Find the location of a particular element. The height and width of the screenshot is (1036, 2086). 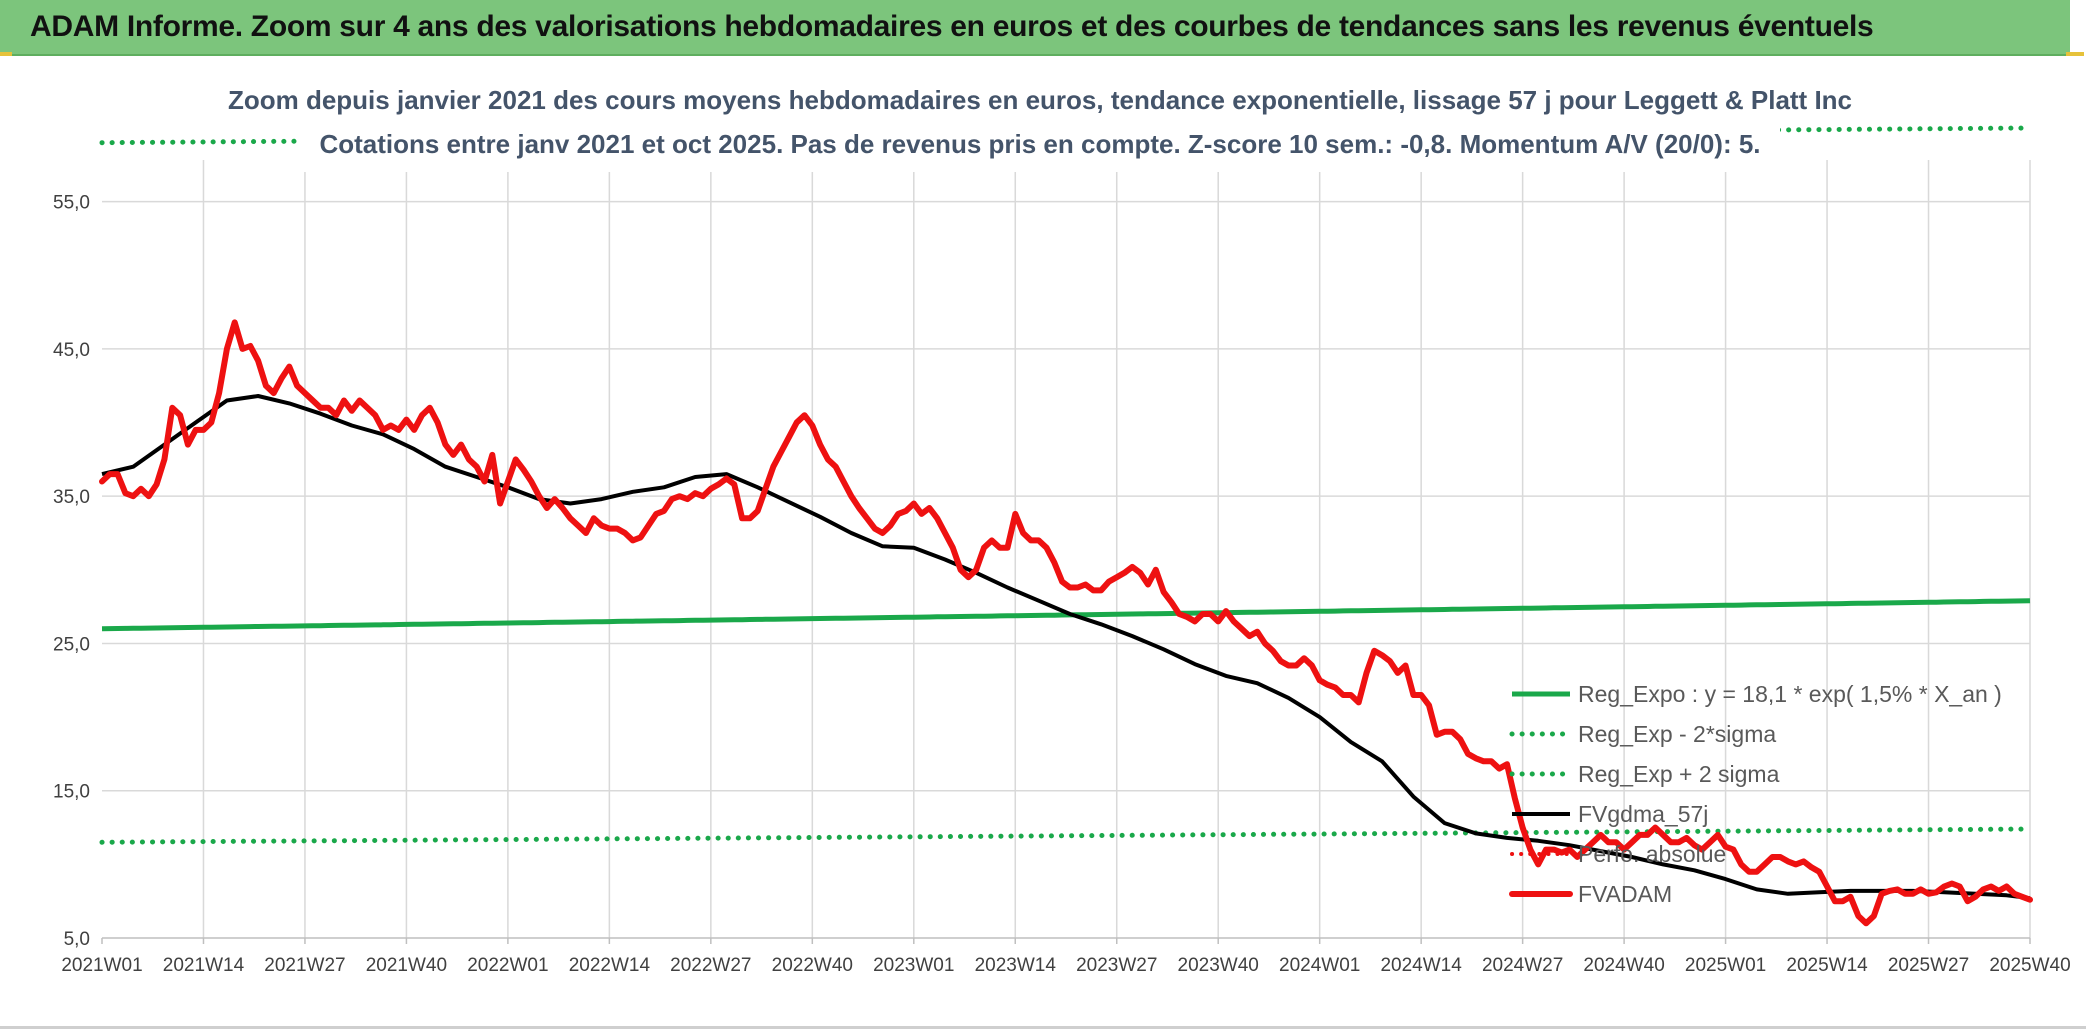

x-tick-label: 2022W01 is located at coordinates (507, 965).